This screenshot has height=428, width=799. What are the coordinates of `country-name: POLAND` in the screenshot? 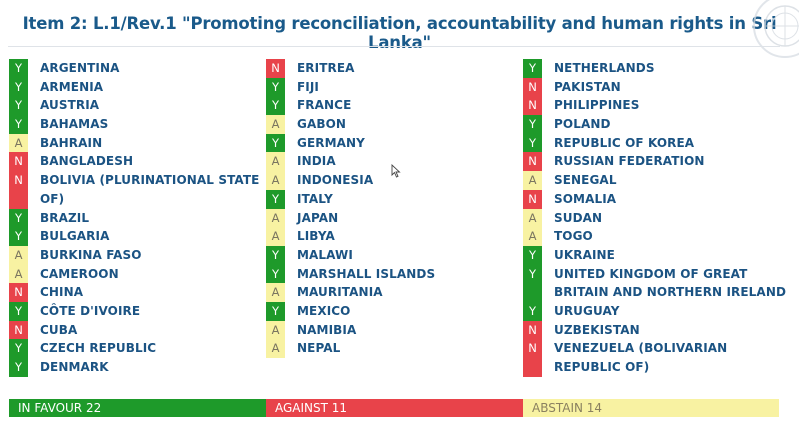 It's located at (582, 124).